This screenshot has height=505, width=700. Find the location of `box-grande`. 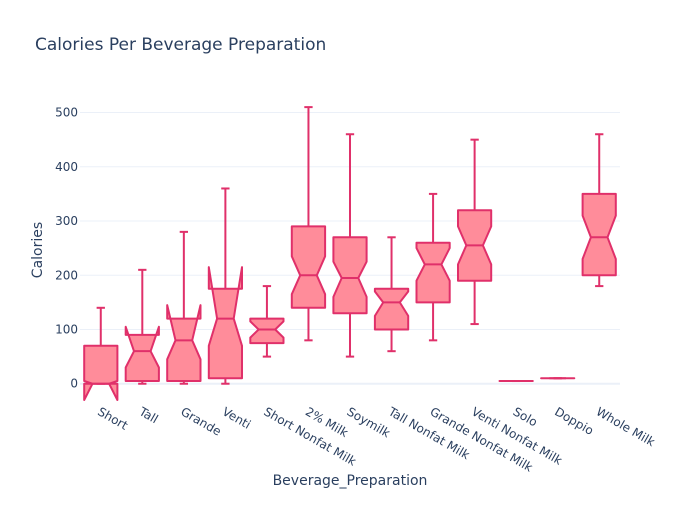

box-grande is located at coordinates (183, 308).